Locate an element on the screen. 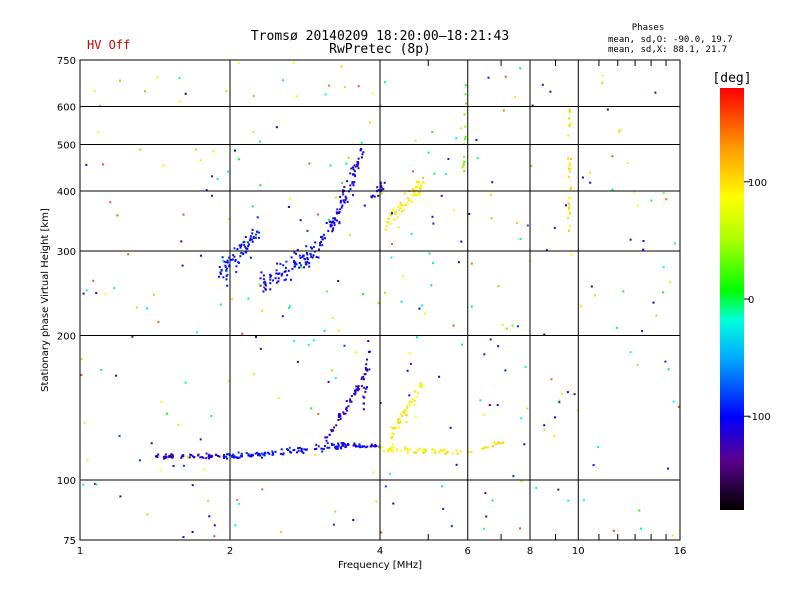 The width and height of the screenshot is (800, 600). chart-subtitle: RwPretec (8p) is located at coordinates (380, 49).